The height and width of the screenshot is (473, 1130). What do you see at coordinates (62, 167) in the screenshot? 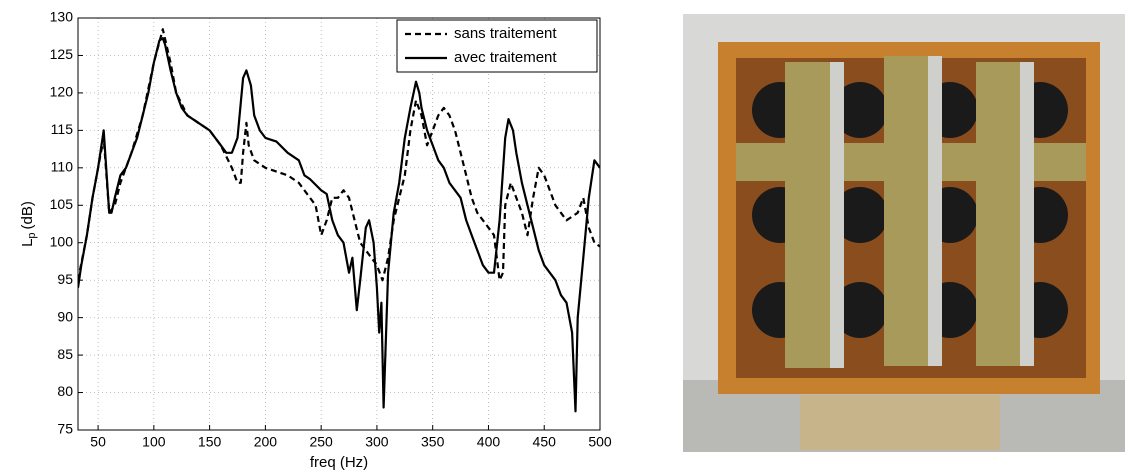
I see `y-tick-label: 110` at bounding box center [62, 167].